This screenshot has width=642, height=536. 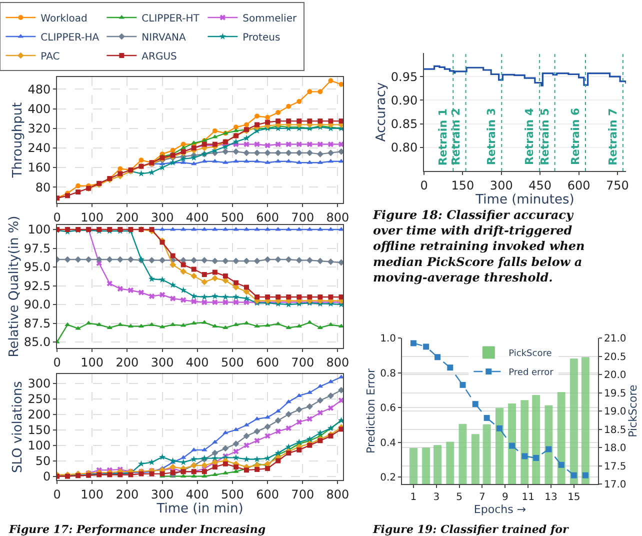 What do you see at coordinates (528, 497) in the screenshot?
I see `x-tick-label: 11` at bounding box center [528, 497].